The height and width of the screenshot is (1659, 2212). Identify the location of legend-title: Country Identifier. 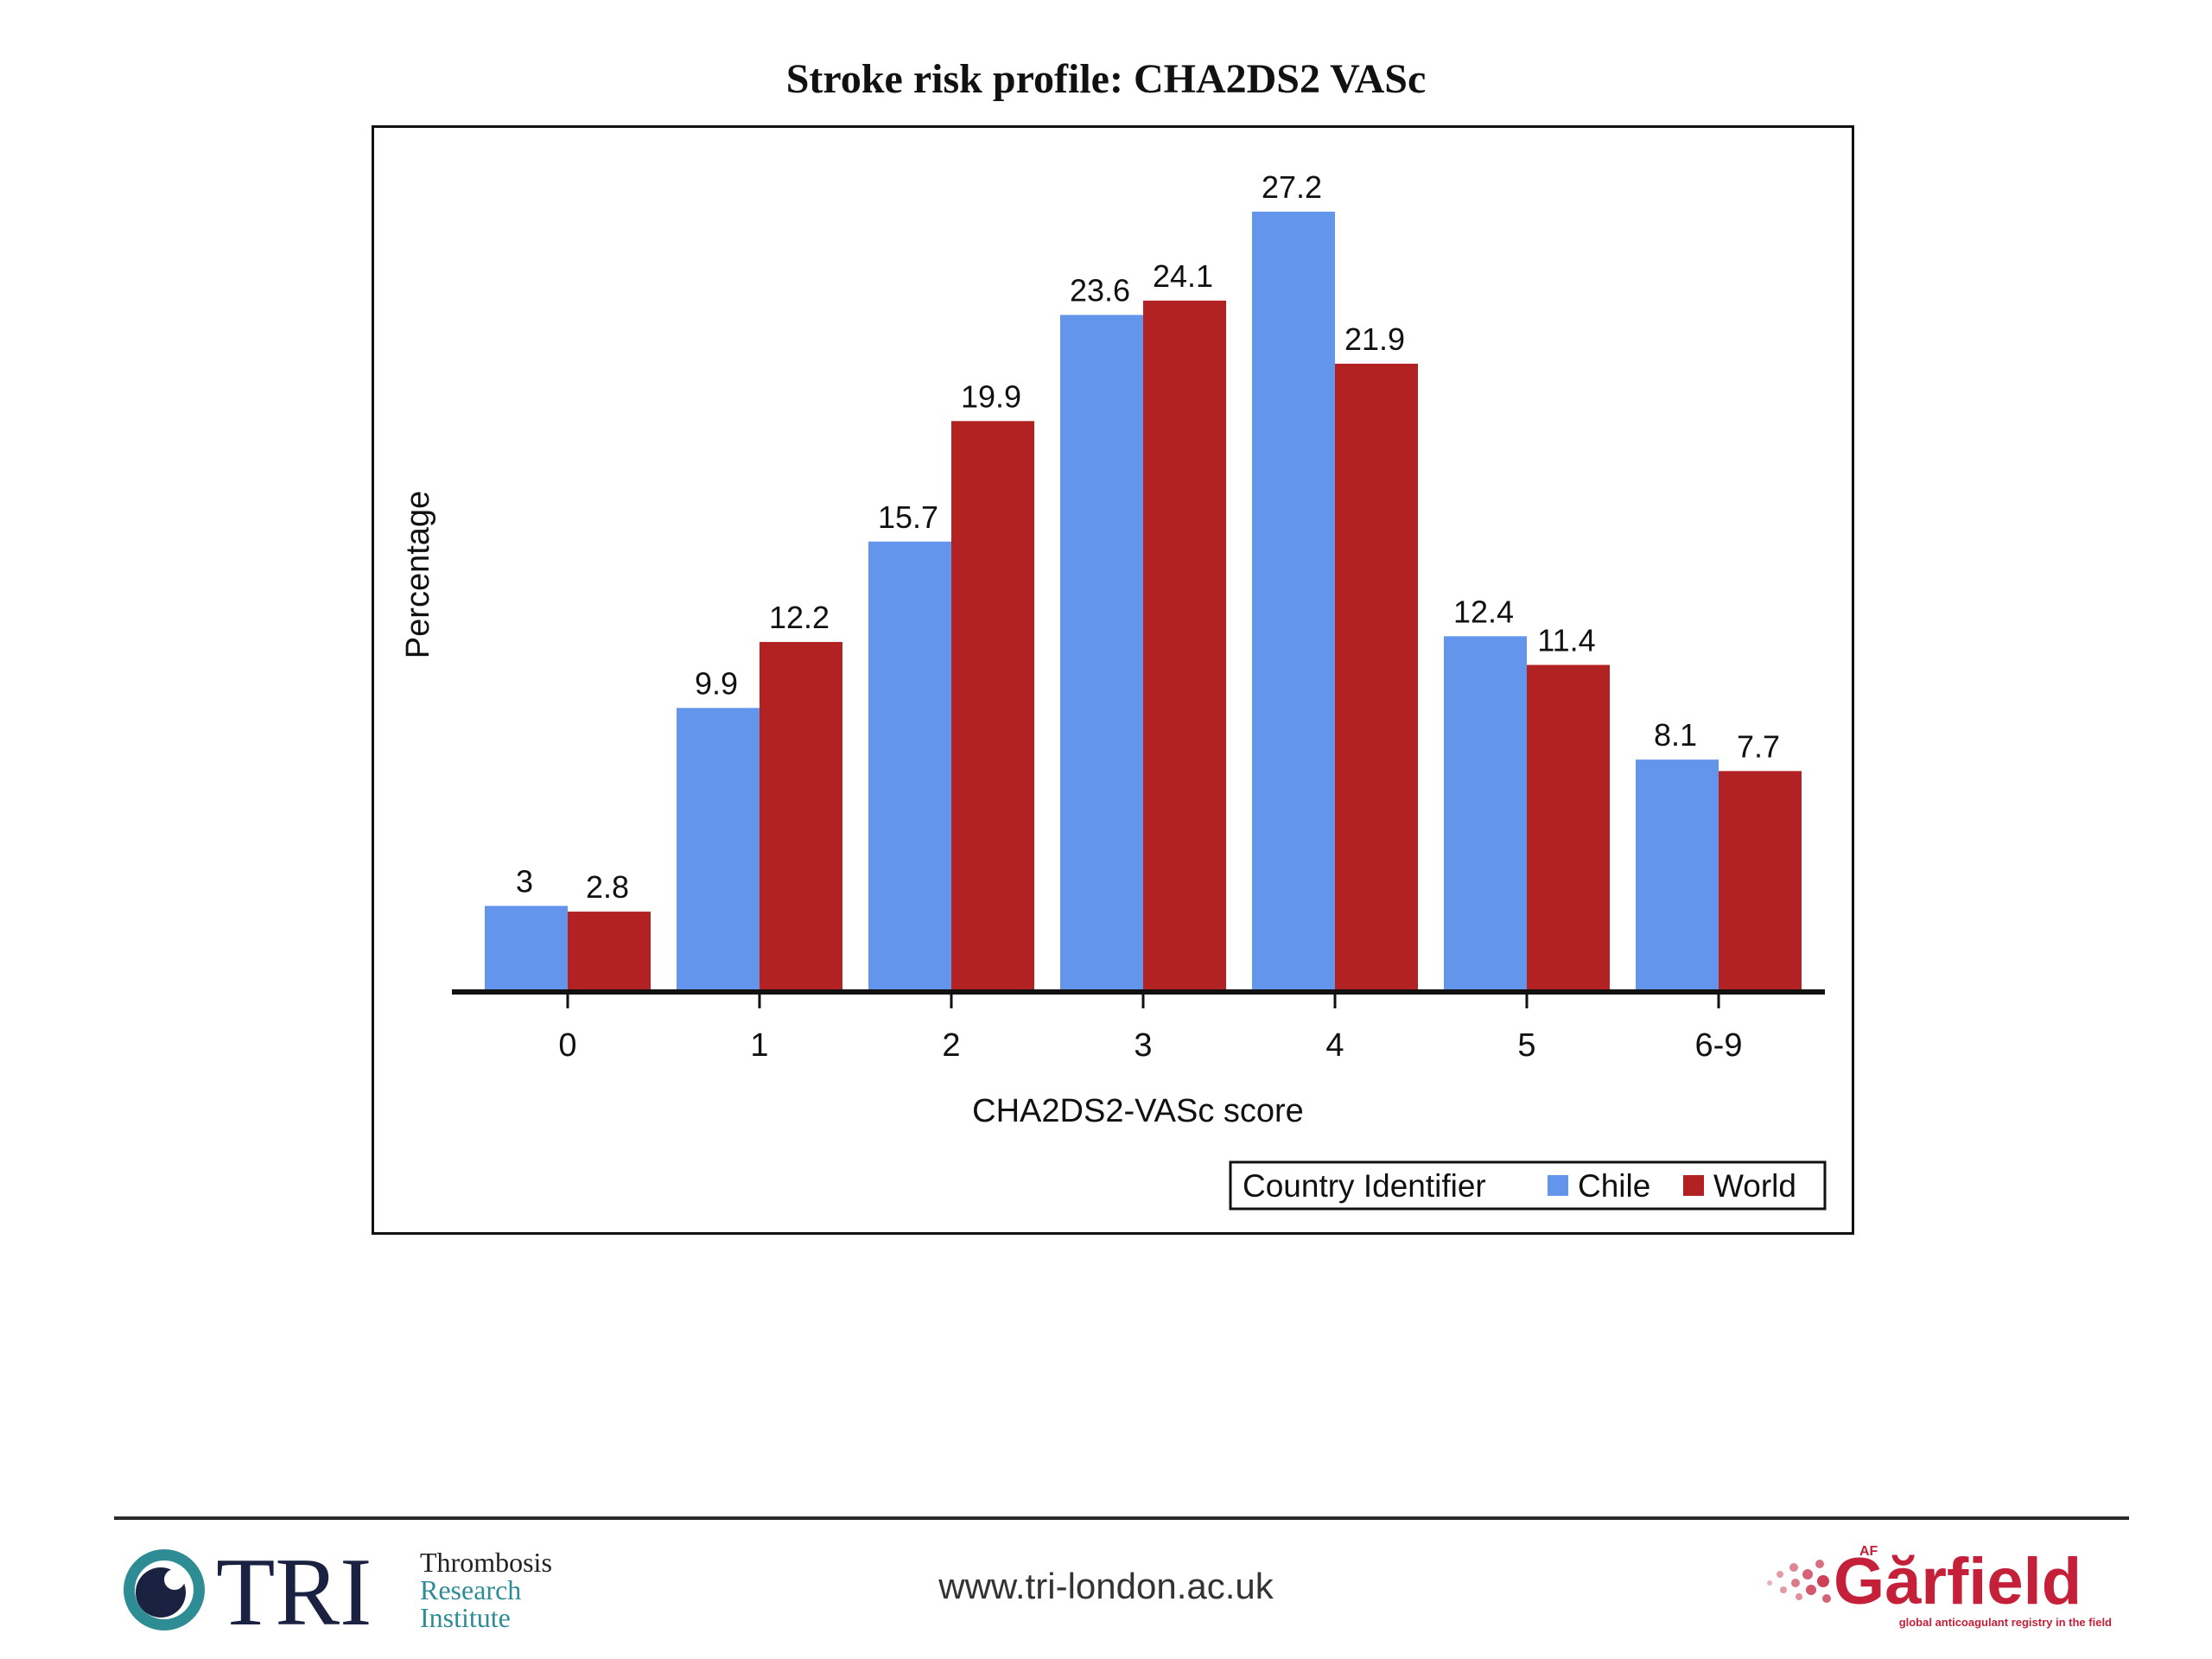
(1364, 1186).